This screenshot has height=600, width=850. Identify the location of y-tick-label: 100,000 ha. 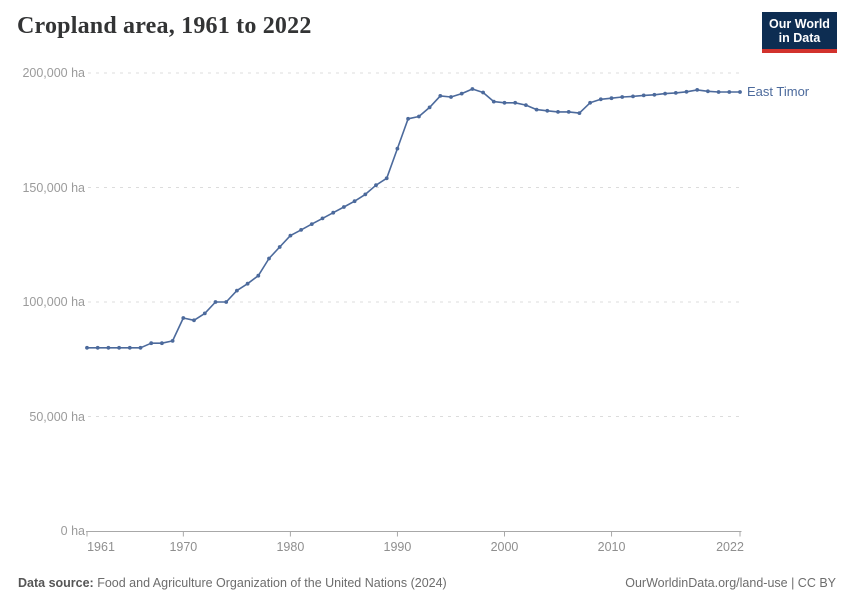
(53, 302).